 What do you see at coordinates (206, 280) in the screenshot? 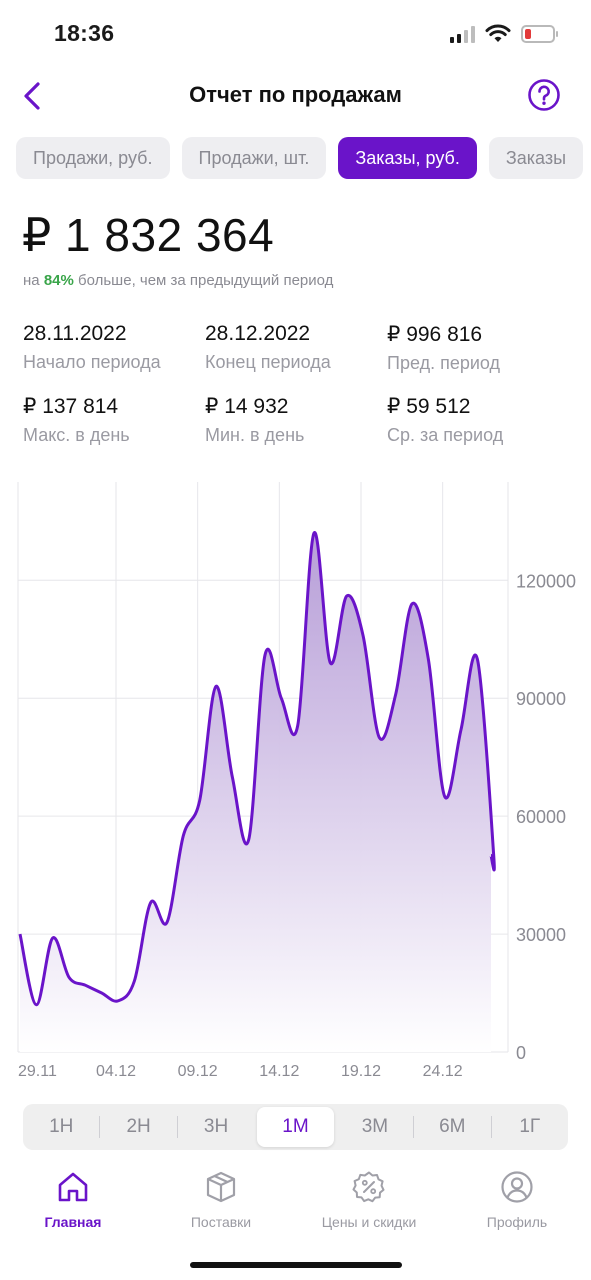
I see `compare-suffix: больше, чем за предыдущий период` at bounding box center [206, 280].